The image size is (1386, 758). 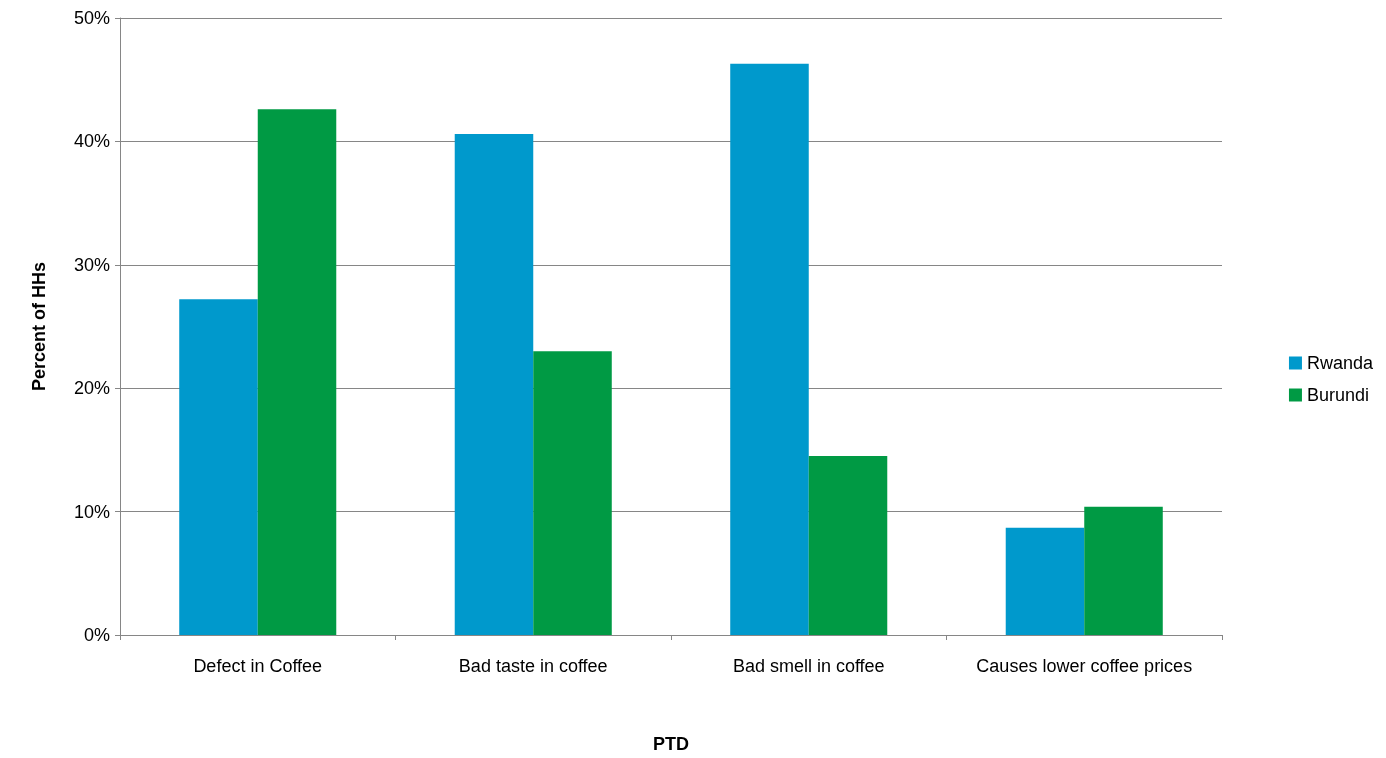 What do you see at coordinates (91, 264) in the screenshot?
I see `y-tick-label: 30%` at bounding box center [91, 264].